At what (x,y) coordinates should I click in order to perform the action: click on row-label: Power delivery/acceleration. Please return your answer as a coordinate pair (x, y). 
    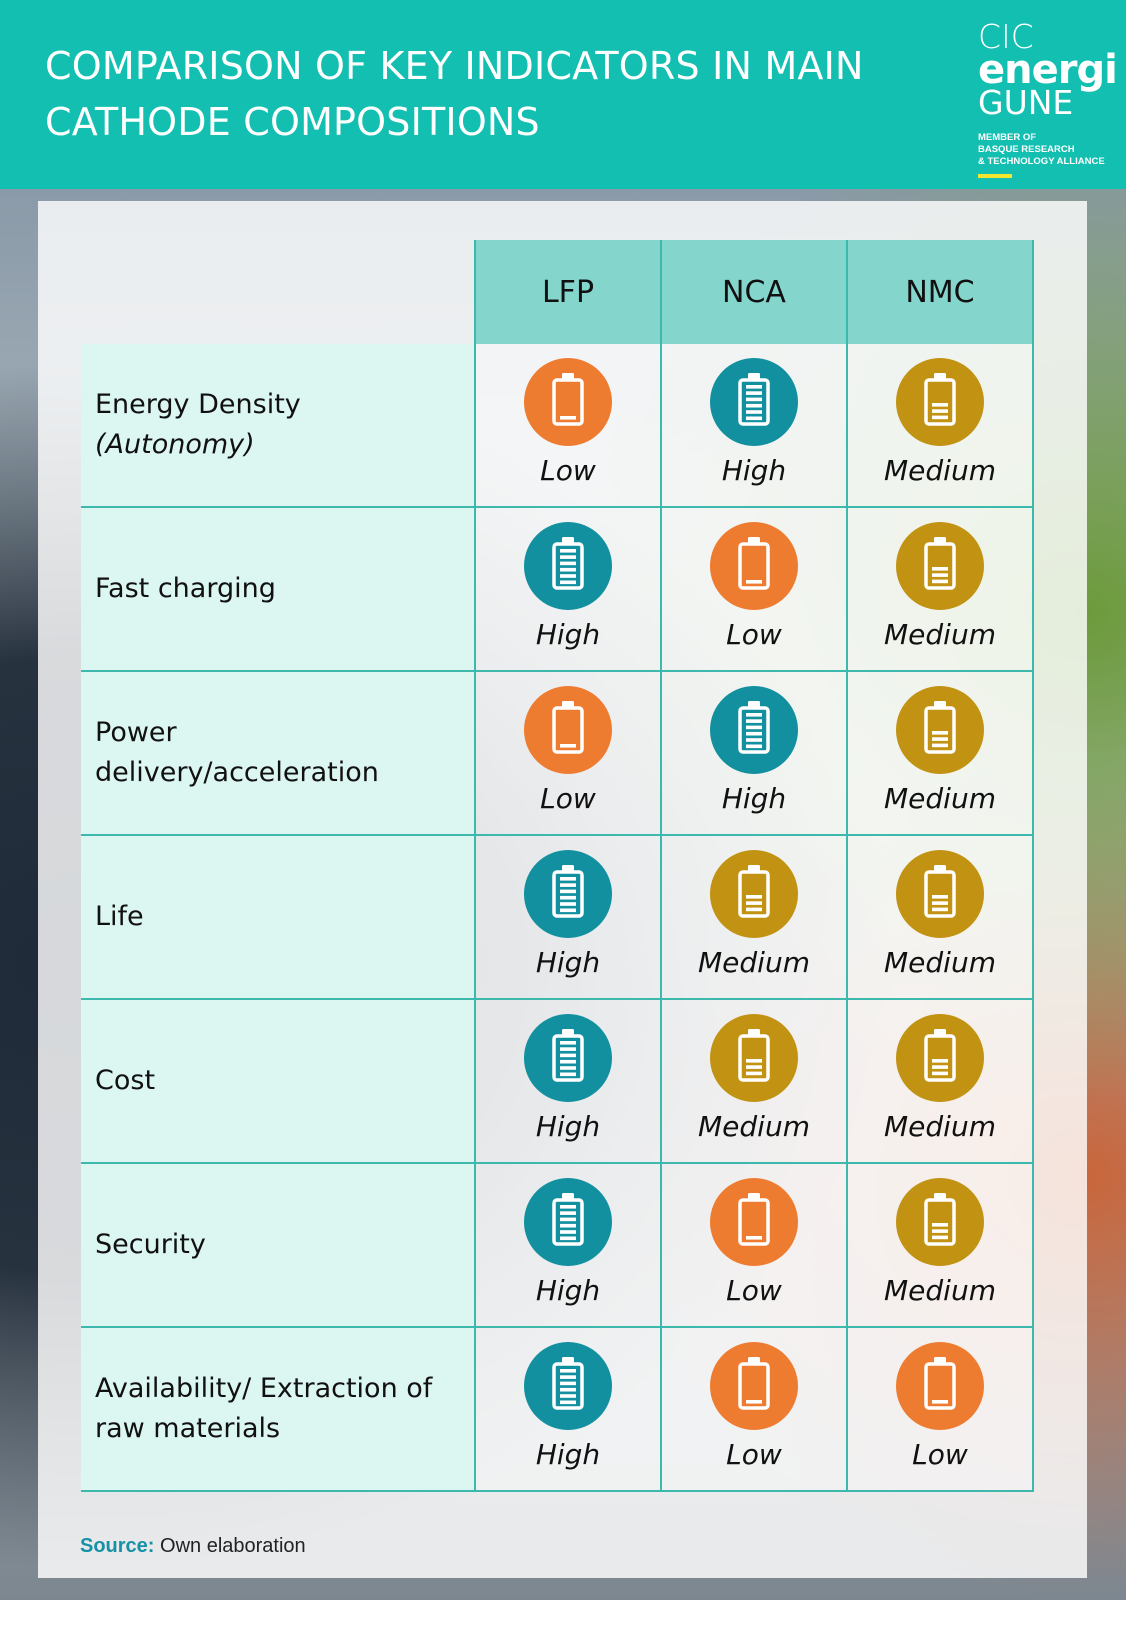
    Looking at the image, I should click on (278, 753).